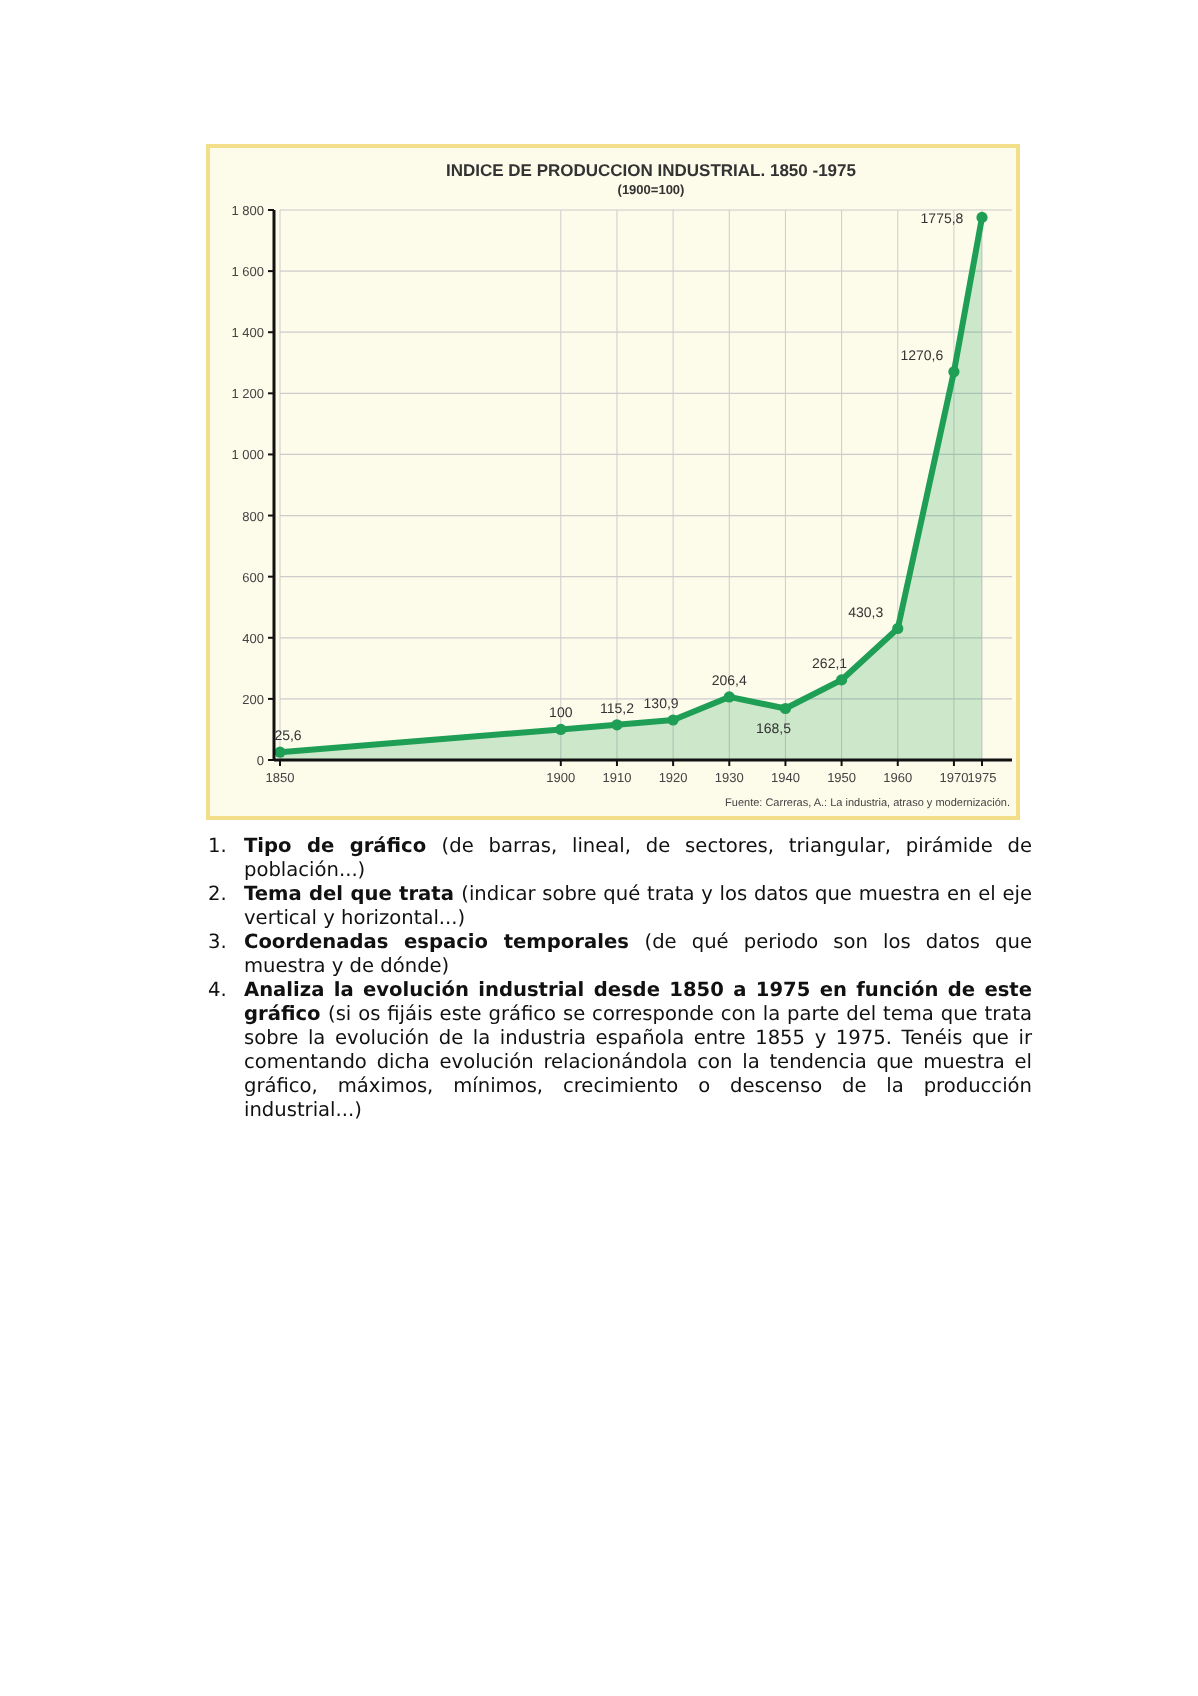 The height and width of the screenshot is (1696, 1198). Describe the element at coordinates (620, 1052) in the screenshot. I see `text: 4. Analiza la evolución industrial desde 1850 a 1975 en función de este gráfico (si os fijáis este gráfico se corresponde con la parte del tema que trata sobre la evolución de la industria española entre 1855 y 1975. Tenéis que ir comentando dicha evolución relacionándola con la tendencia que muestra el gráfico, máximos, mínimos, crecimiento o descenso de la producción industrial...)` at that location.